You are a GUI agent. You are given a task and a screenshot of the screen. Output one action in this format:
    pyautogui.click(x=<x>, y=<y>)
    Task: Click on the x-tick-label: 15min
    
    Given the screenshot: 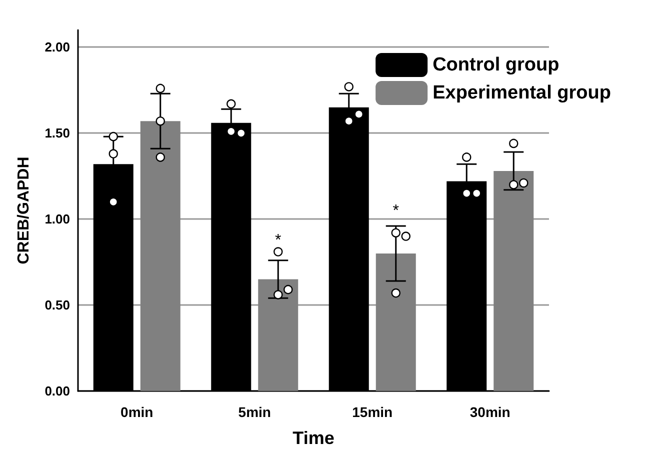 What is the action you would take?
    pyautogui.click(x=372, y=412)
    